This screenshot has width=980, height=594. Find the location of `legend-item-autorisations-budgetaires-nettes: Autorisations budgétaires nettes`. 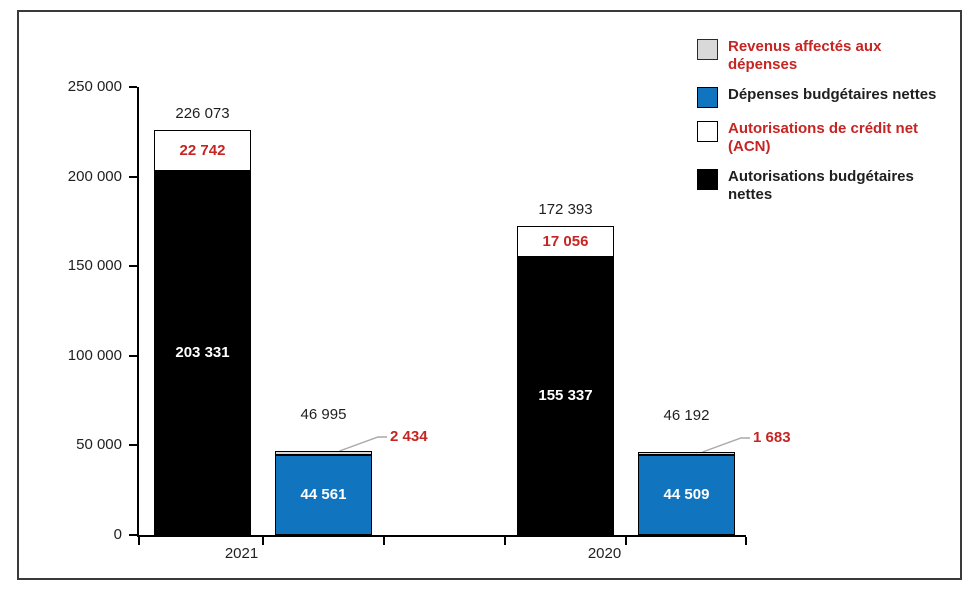

legend-item-autorisations-budgetaires-nettes: Autorisations budgétaires nettes is located at coordinates (819, 186).